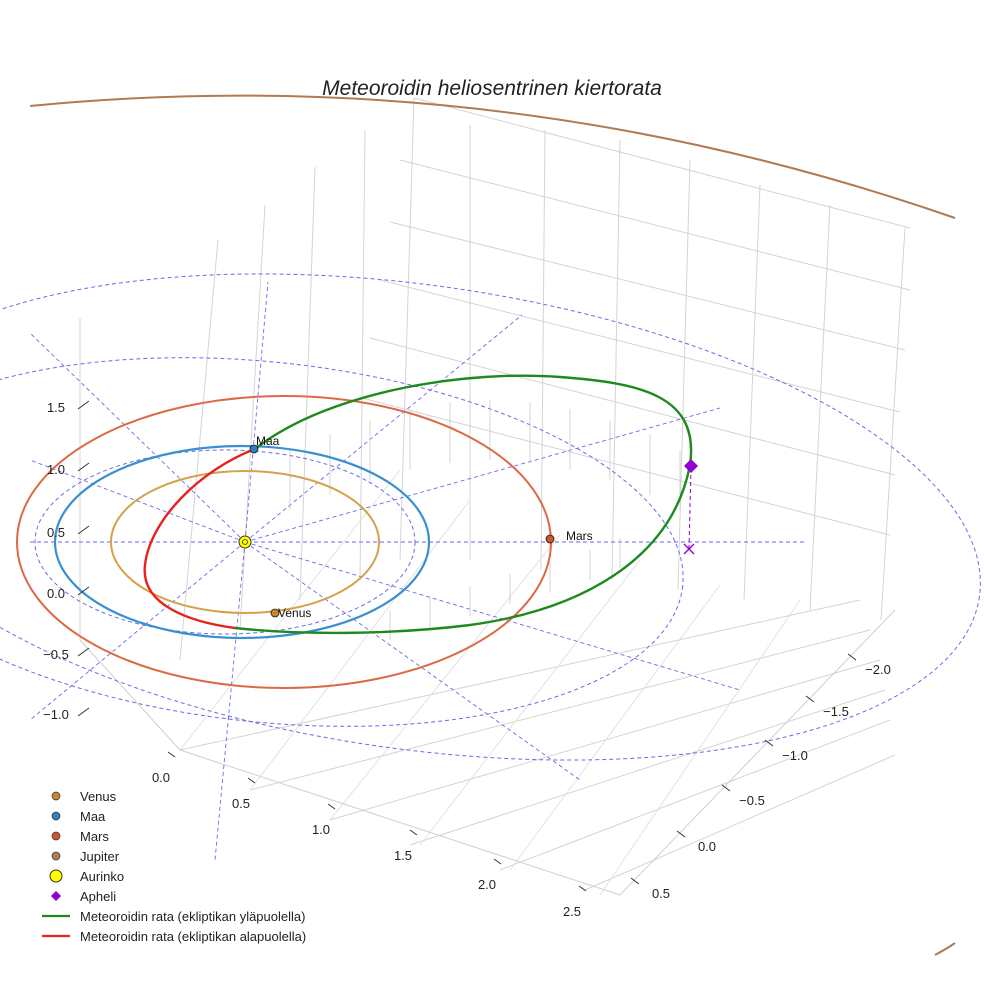 The image size is (984, 984). I want to click on orbit-maa, so click(242, 542).